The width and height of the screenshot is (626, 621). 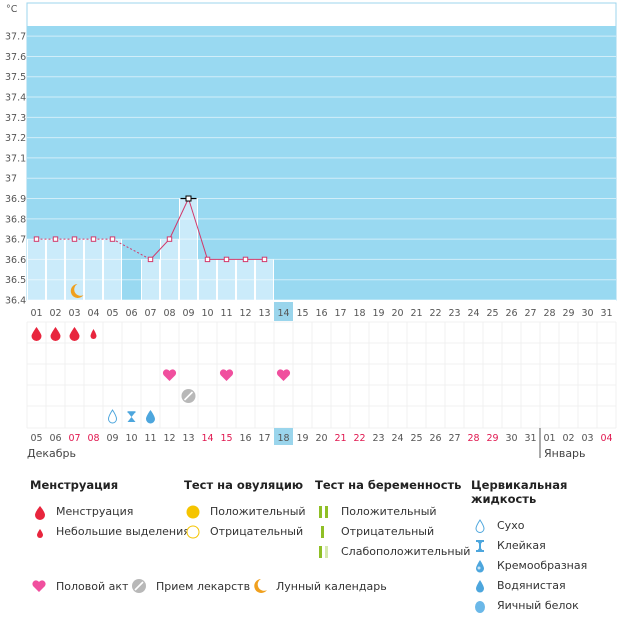 I want to click on calendar-date-label: 15, so click(x=226, y=438).